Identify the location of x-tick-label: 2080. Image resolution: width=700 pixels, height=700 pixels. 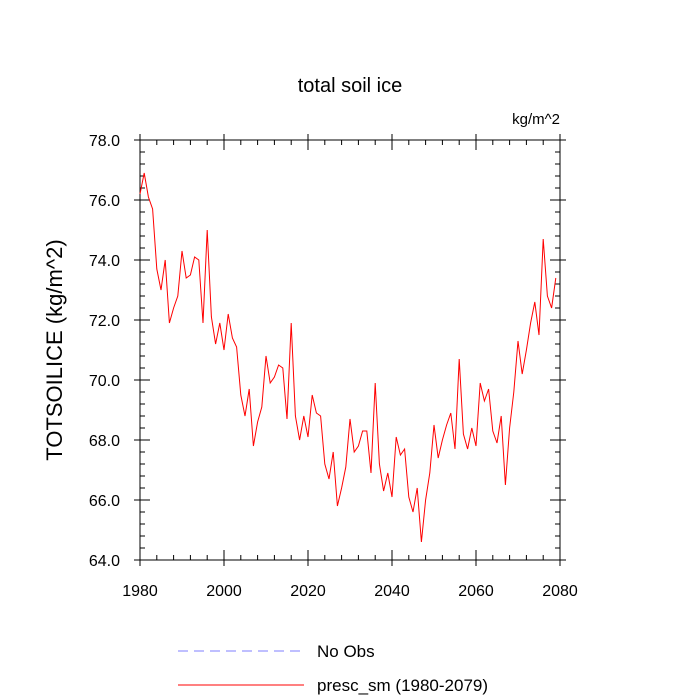
(560, 591).